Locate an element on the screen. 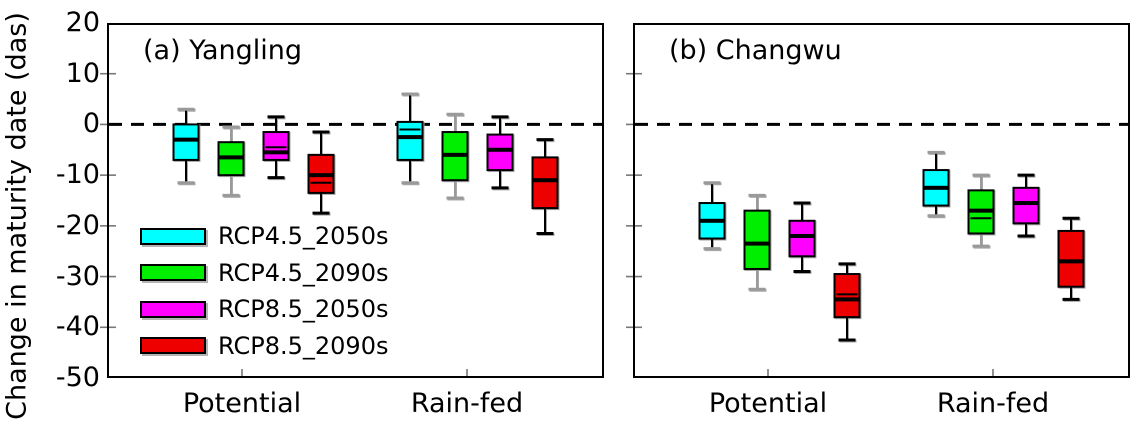 The height and width of the screenshot is (432, 1138). legend-item: RCP4.5_2090s is located at coordinates (264, 273).